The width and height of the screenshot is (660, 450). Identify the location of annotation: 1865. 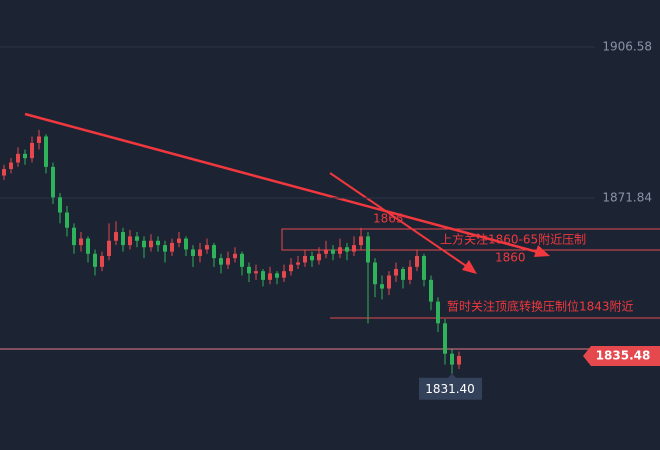
(388, 219).